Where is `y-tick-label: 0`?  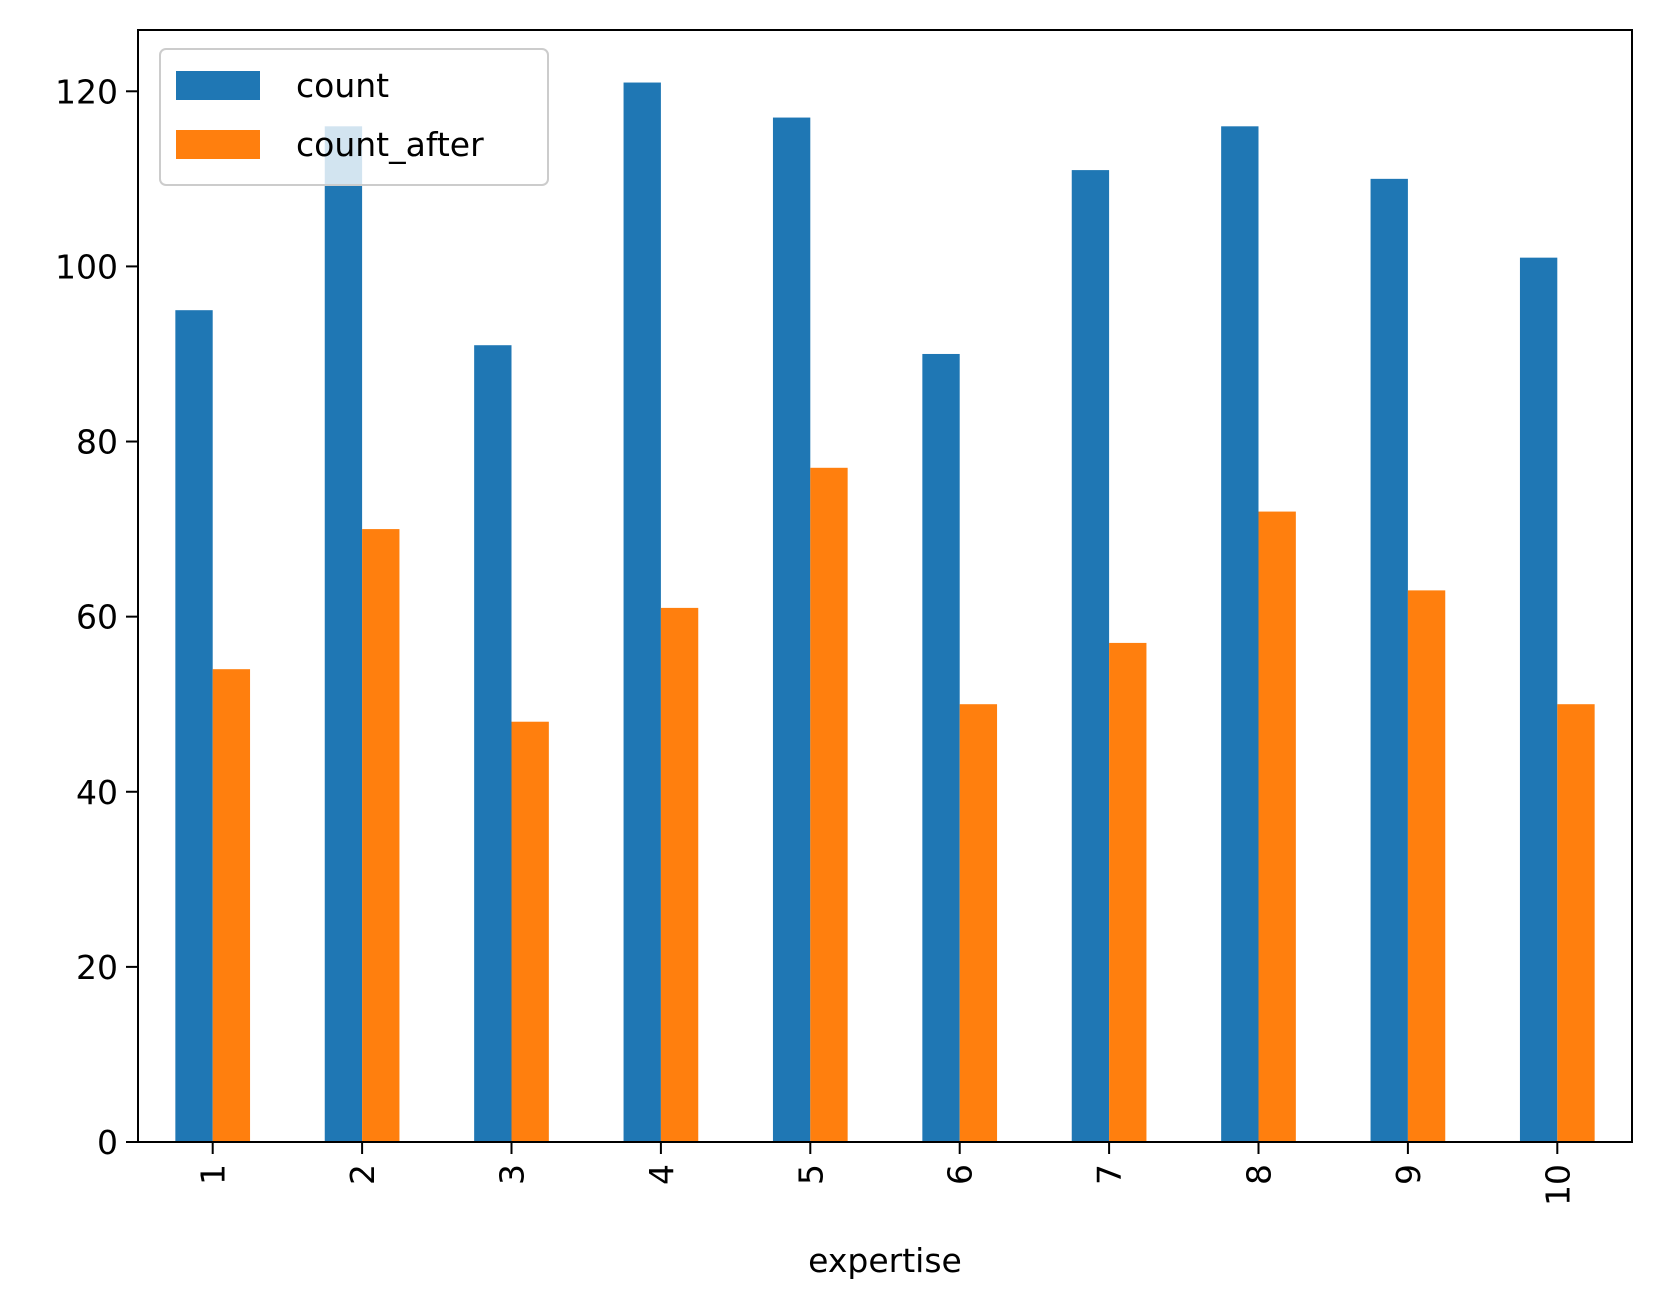
y-tick-label: 0 is located at coordinates (107, 1142).